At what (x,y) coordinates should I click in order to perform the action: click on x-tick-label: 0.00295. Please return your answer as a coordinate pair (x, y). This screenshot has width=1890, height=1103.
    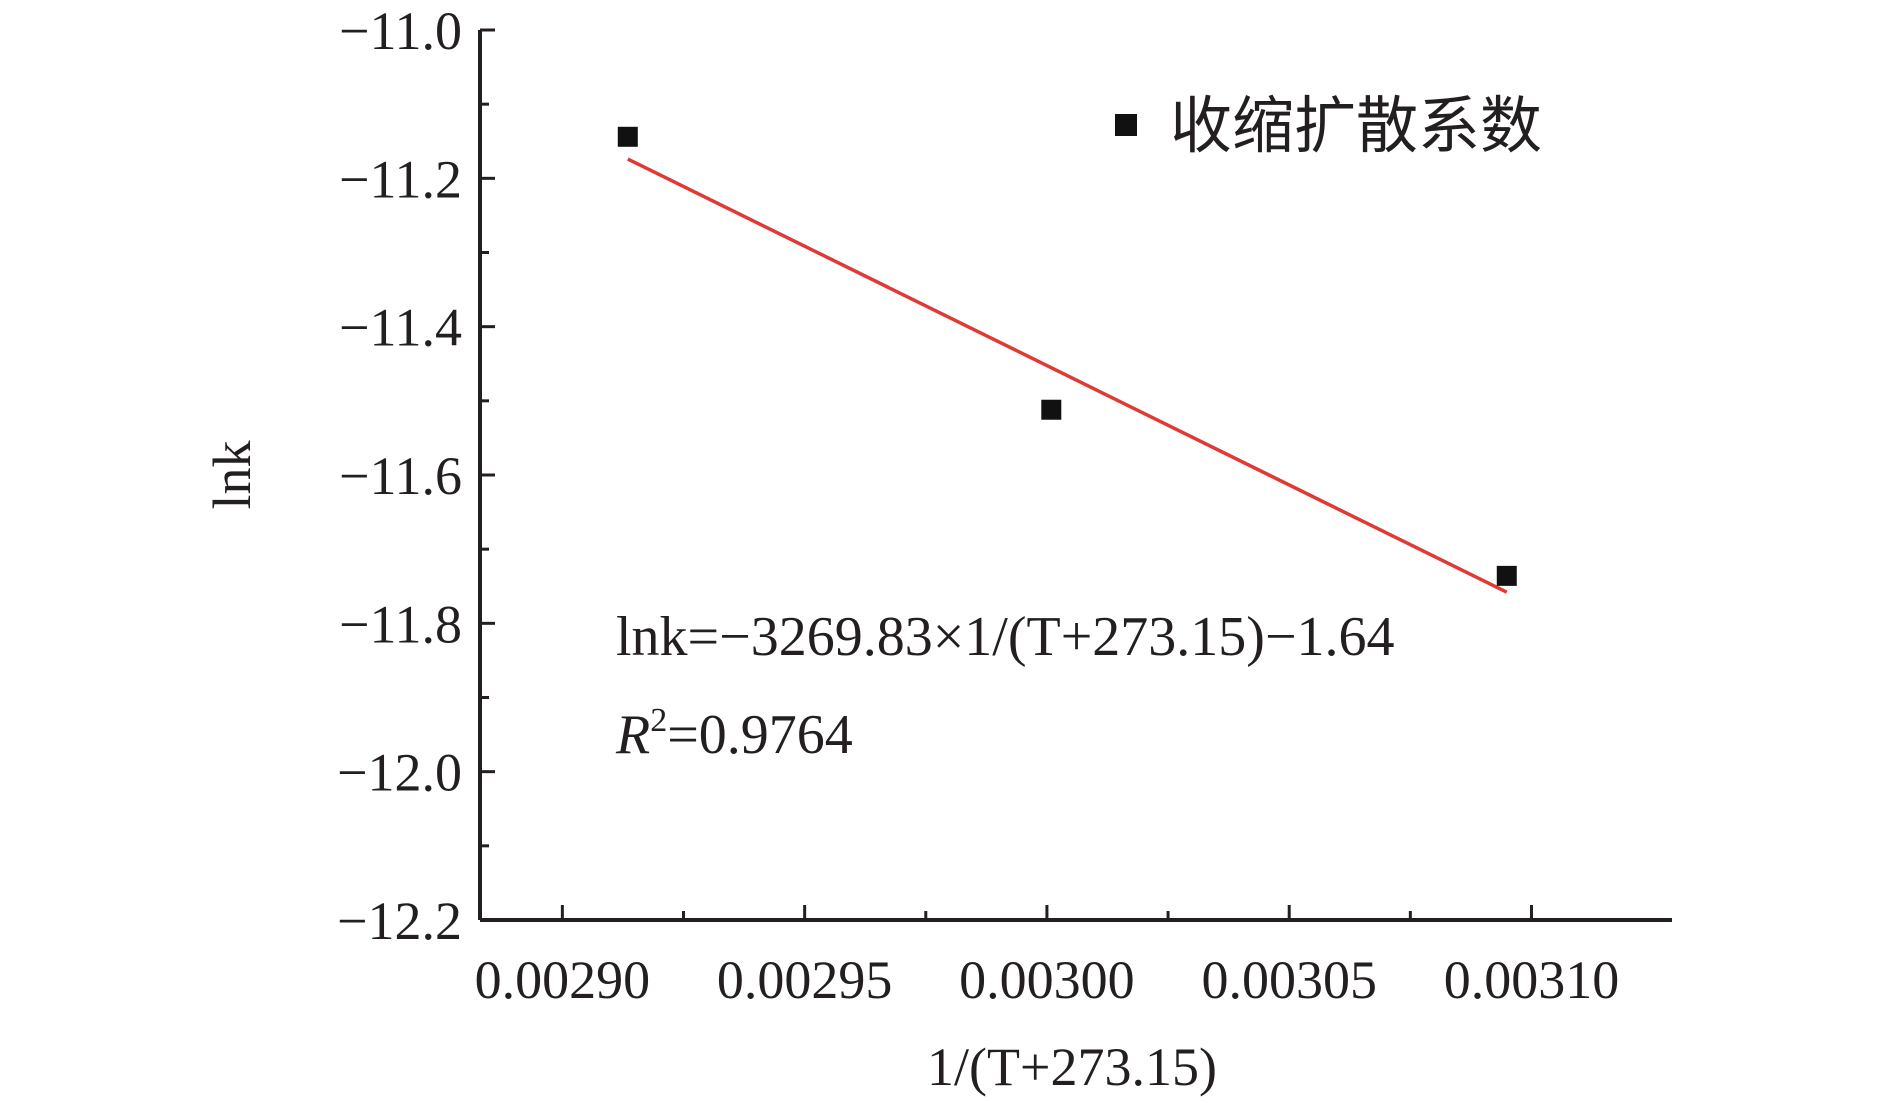
    Looking at the image, I should click on (805, 980).